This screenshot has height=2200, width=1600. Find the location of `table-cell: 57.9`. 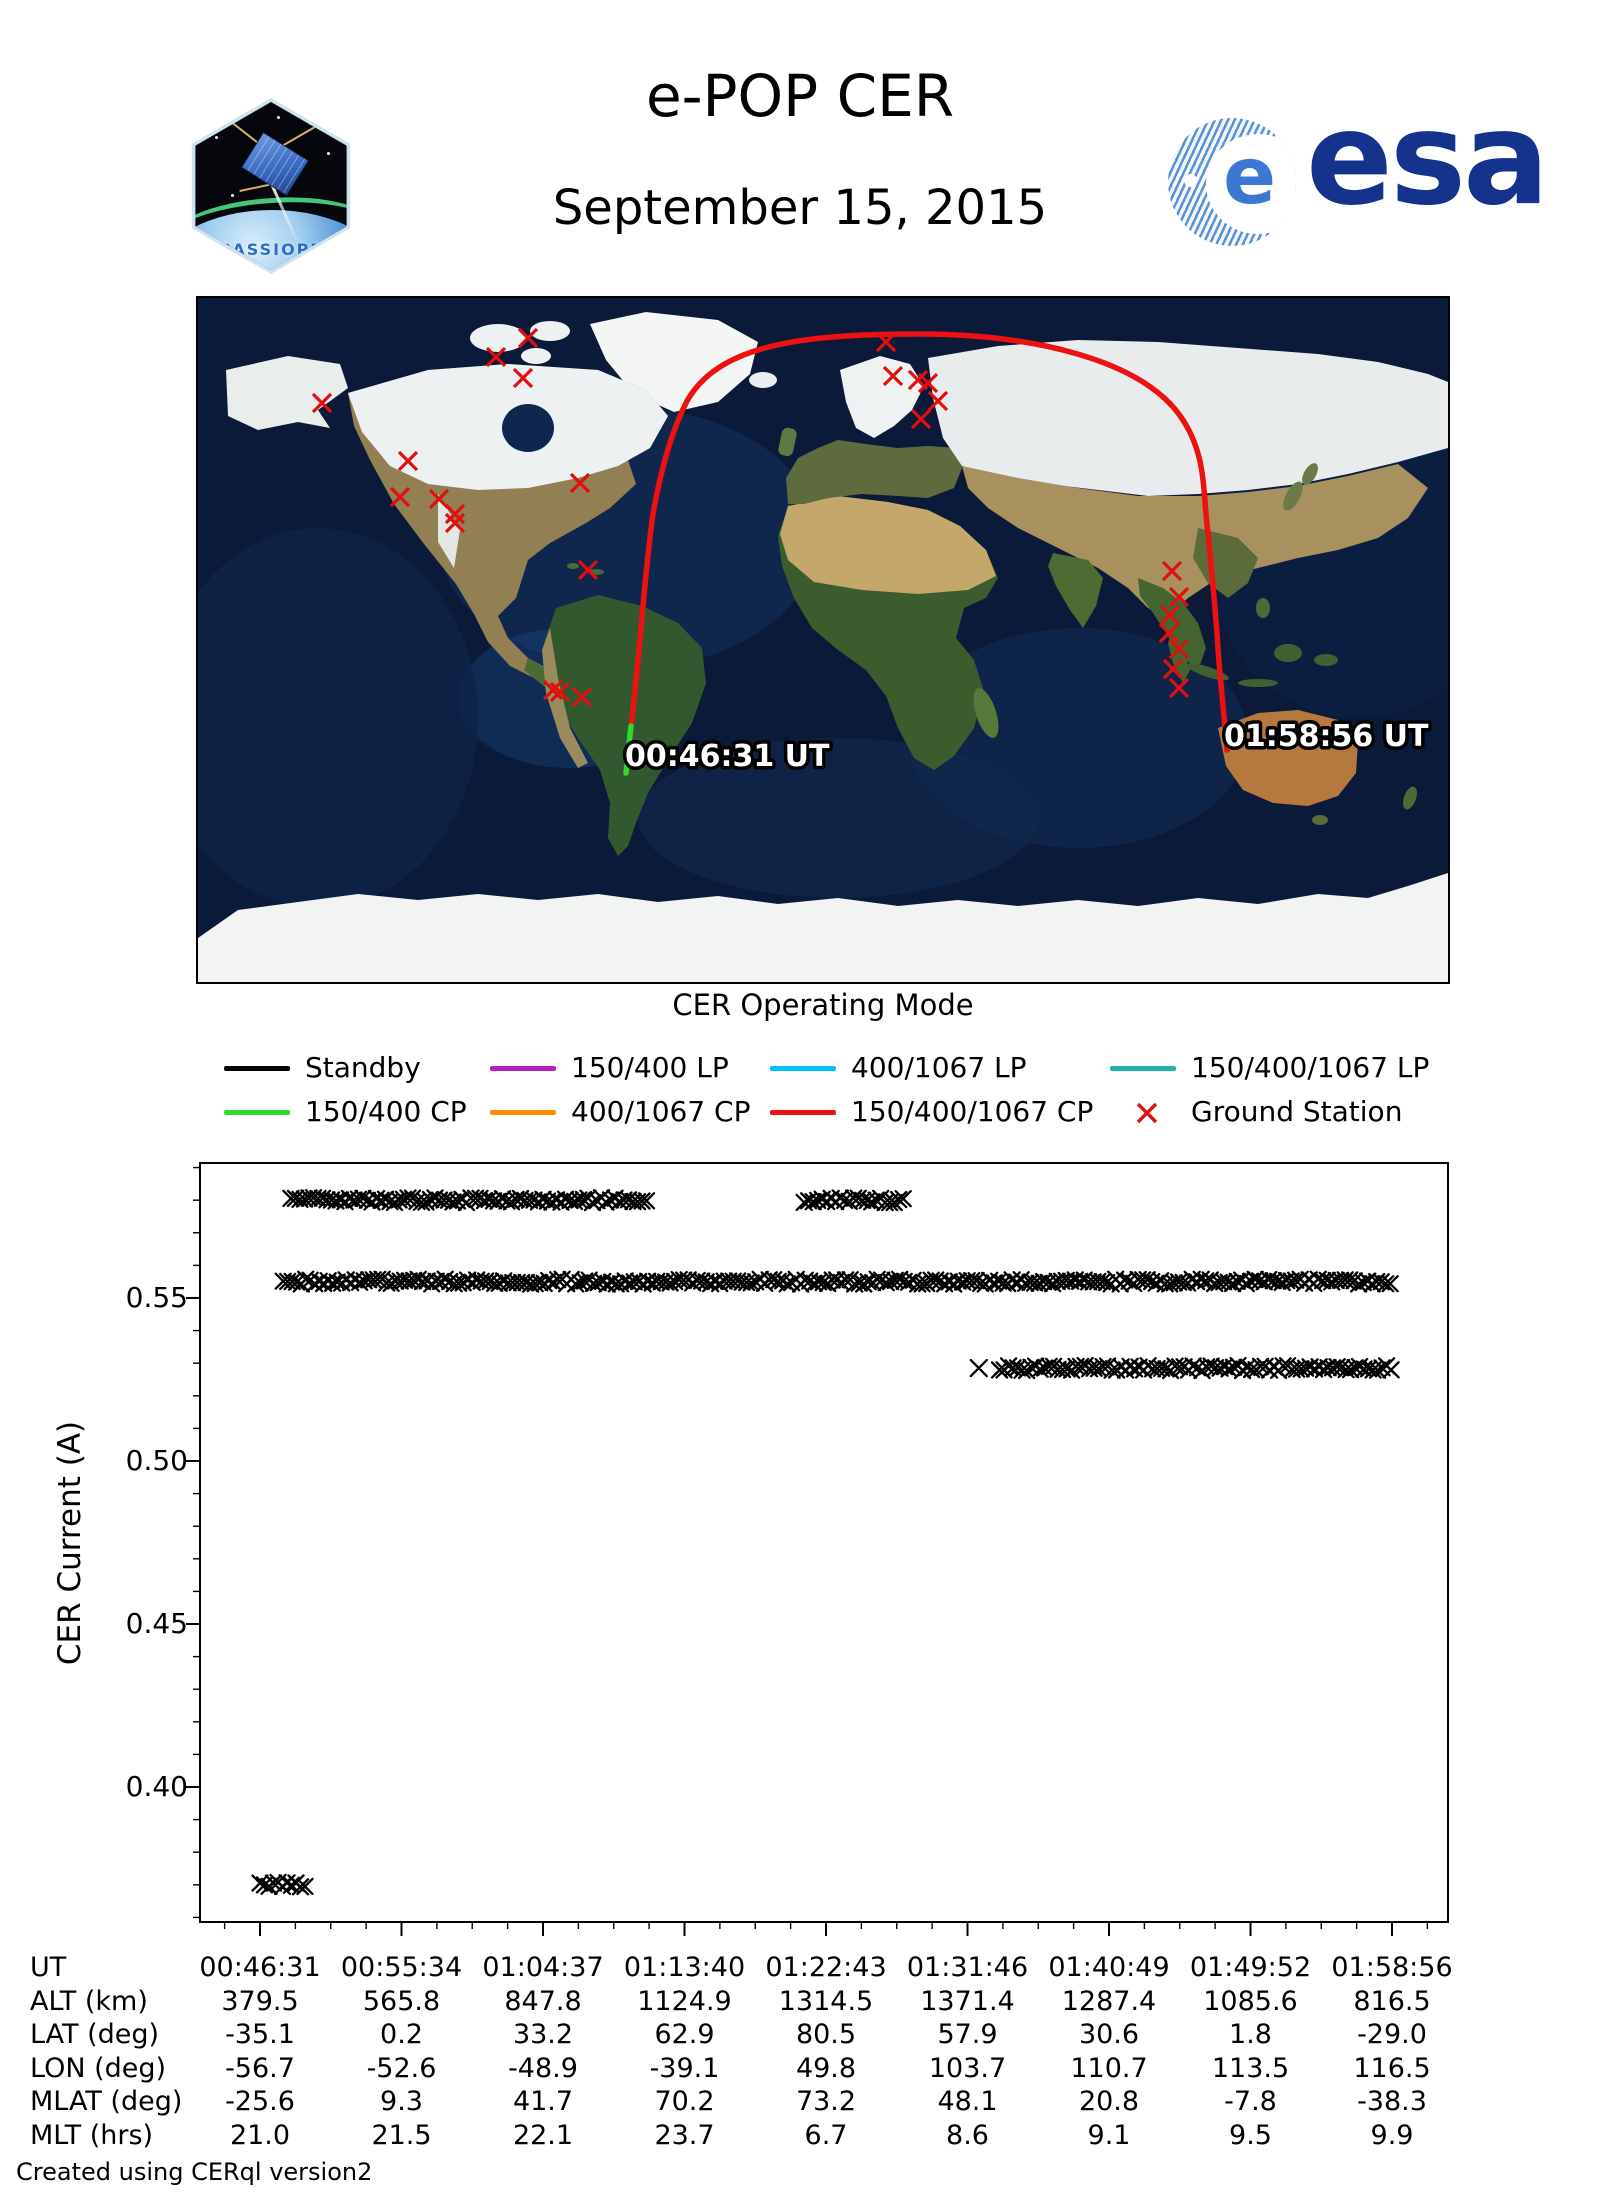

table-cell: 57.9 is located at coordinates (967, 2035).